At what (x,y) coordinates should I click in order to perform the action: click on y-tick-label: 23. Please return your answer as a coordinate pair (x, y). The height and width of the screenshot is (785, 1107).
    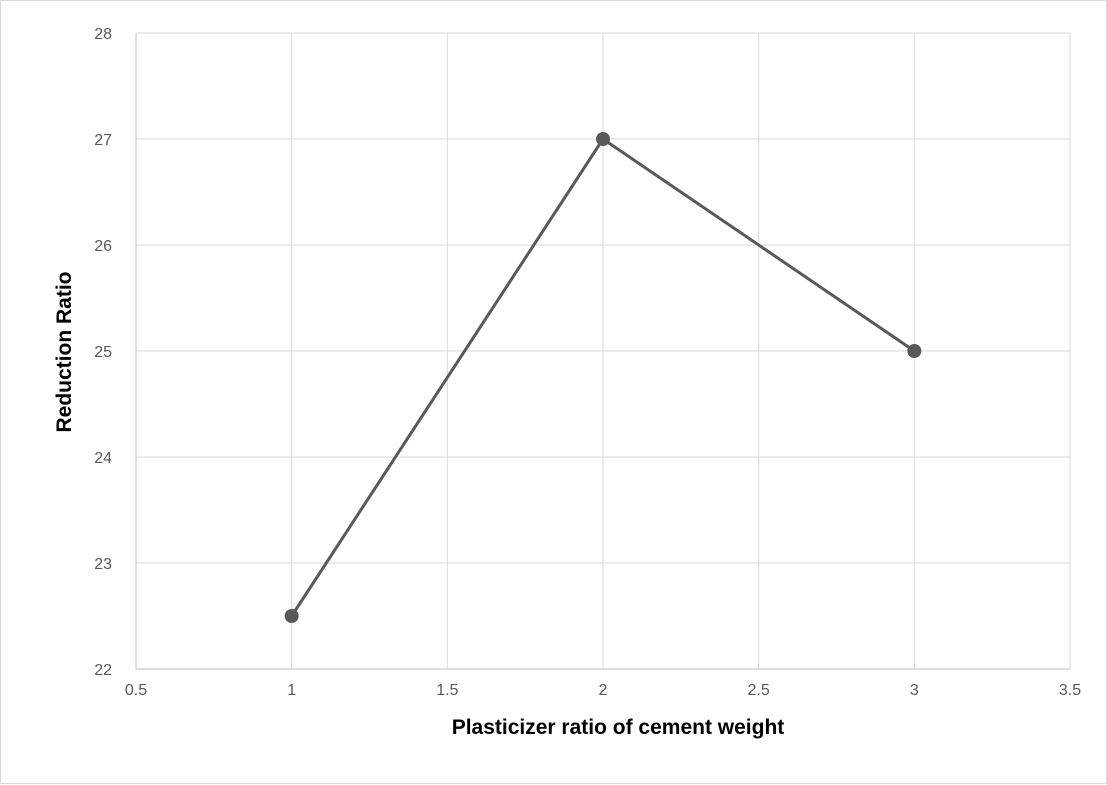
    Looking at the image, I should click on (103, 564).